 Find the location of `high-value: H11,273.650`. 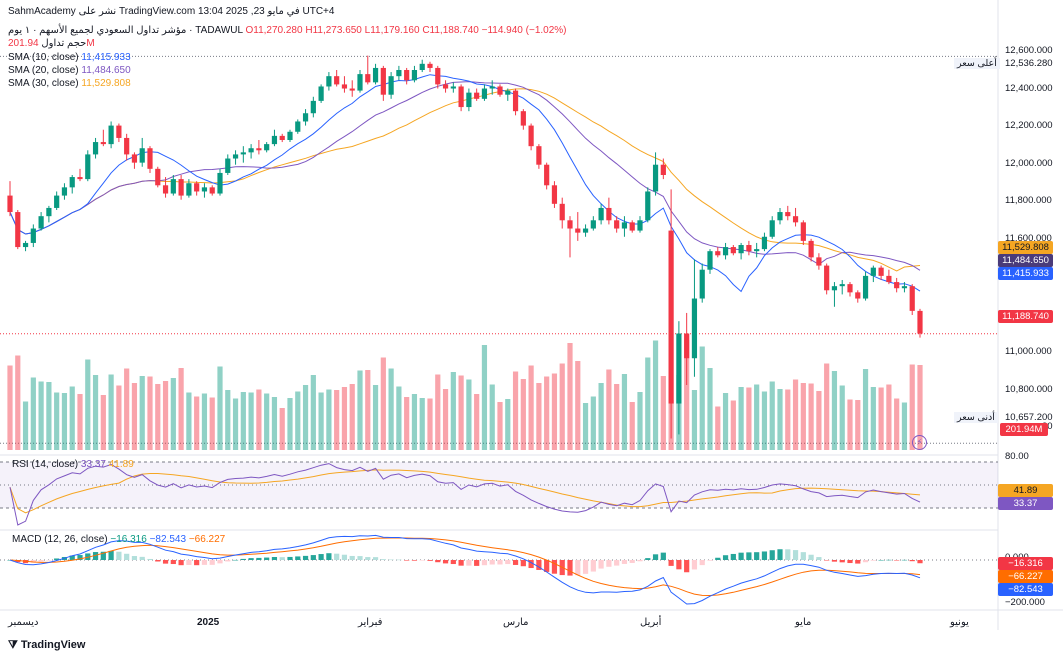

high-value: H11,273.650 is located at coordinates (333, 30).